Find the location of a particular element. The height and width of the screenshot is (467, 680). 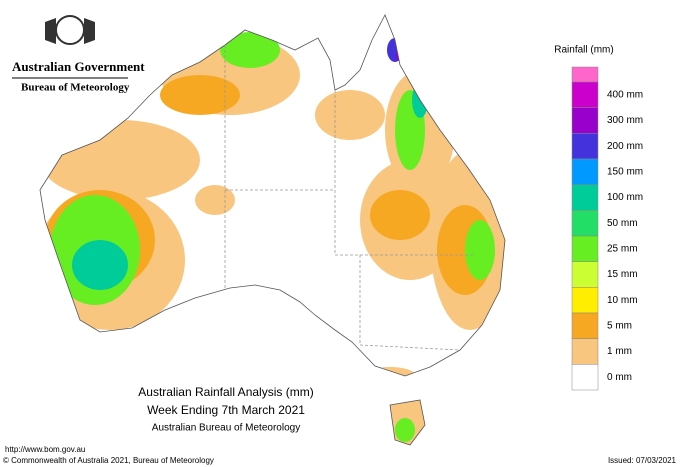

legend-label: 300 mm is located at coordinates (625, 120).